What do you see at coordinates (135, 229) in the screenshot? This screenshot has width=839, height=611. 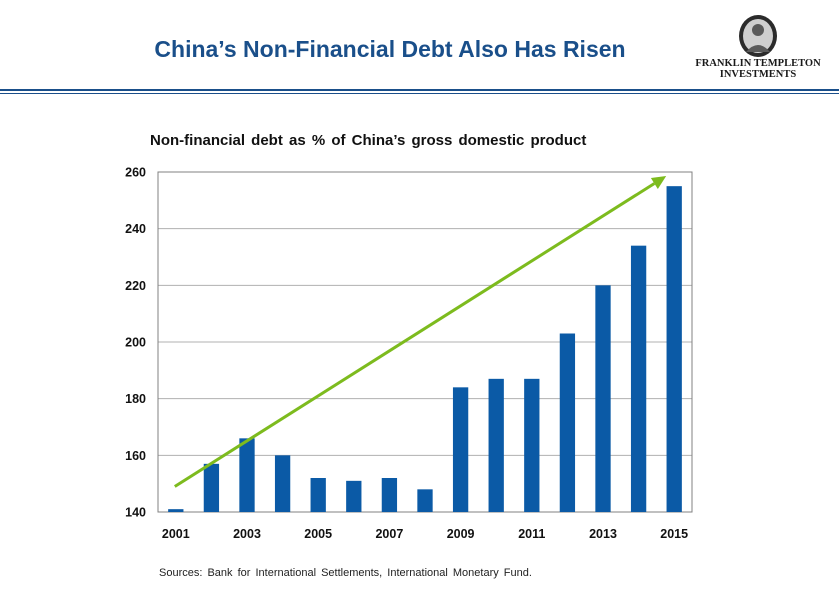 I see `y-tick-label: 240` at bounding box center [135, 229].